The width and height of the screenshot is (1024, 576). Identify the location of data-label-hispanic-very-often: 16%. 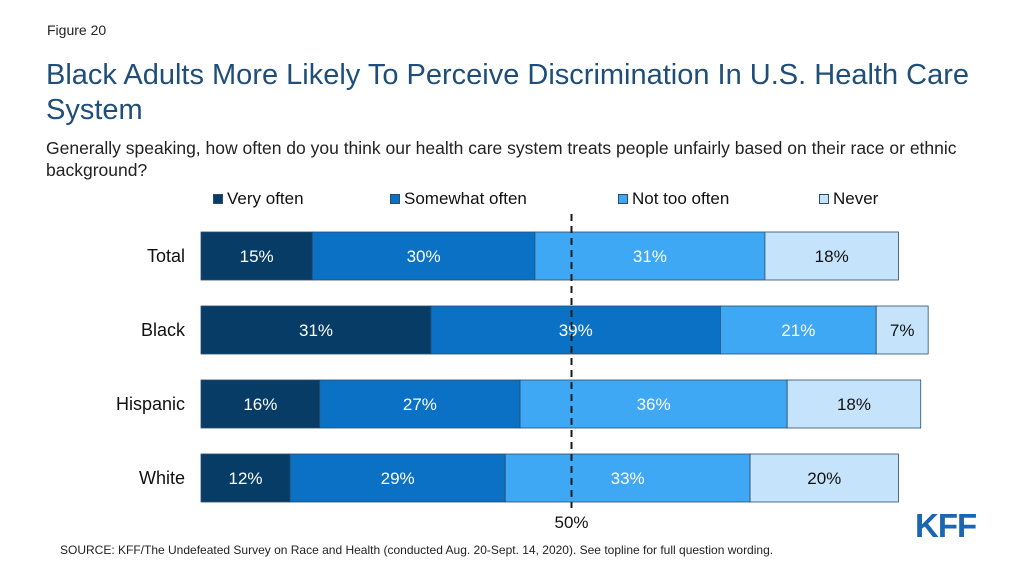
(260, 404).